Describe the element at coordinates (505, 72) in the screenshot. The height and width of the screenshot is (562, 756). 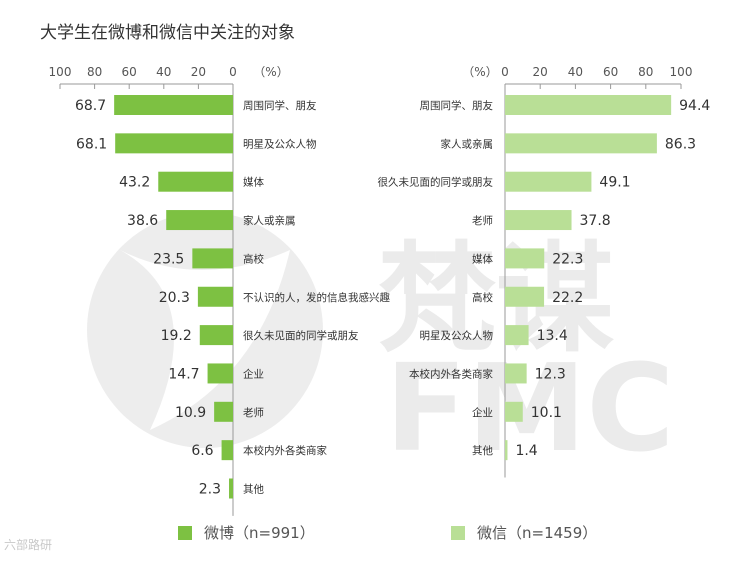
I see `x-tick-label-weixin: 0` at that location.